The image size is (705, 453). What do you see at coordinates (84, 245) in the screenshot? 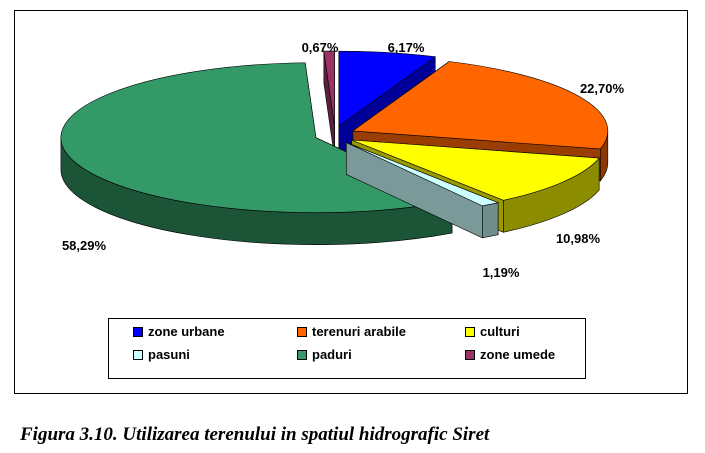
I see `value-label-paduri: 58,29%` at bounding box center [84, 245].